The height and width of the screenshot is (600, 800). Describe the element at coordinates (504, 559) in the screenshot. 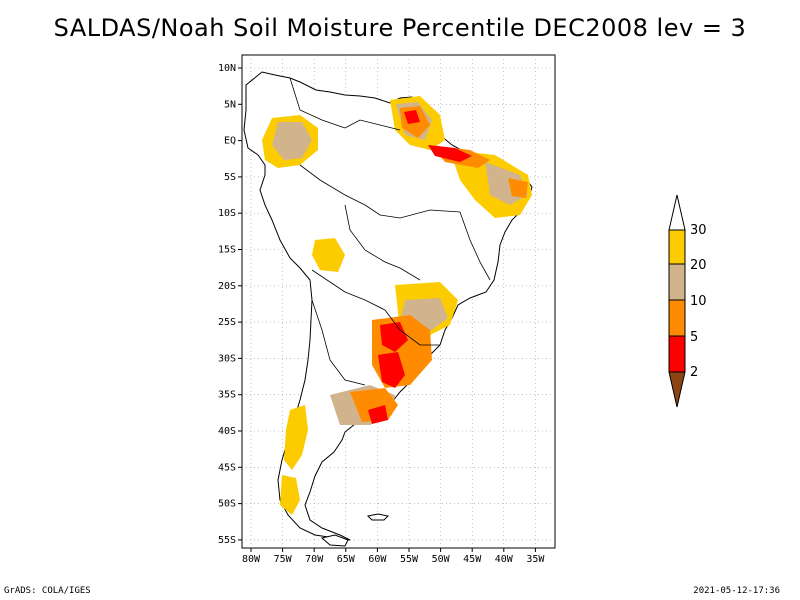

I see `x-tick-label: 40W` at that location.